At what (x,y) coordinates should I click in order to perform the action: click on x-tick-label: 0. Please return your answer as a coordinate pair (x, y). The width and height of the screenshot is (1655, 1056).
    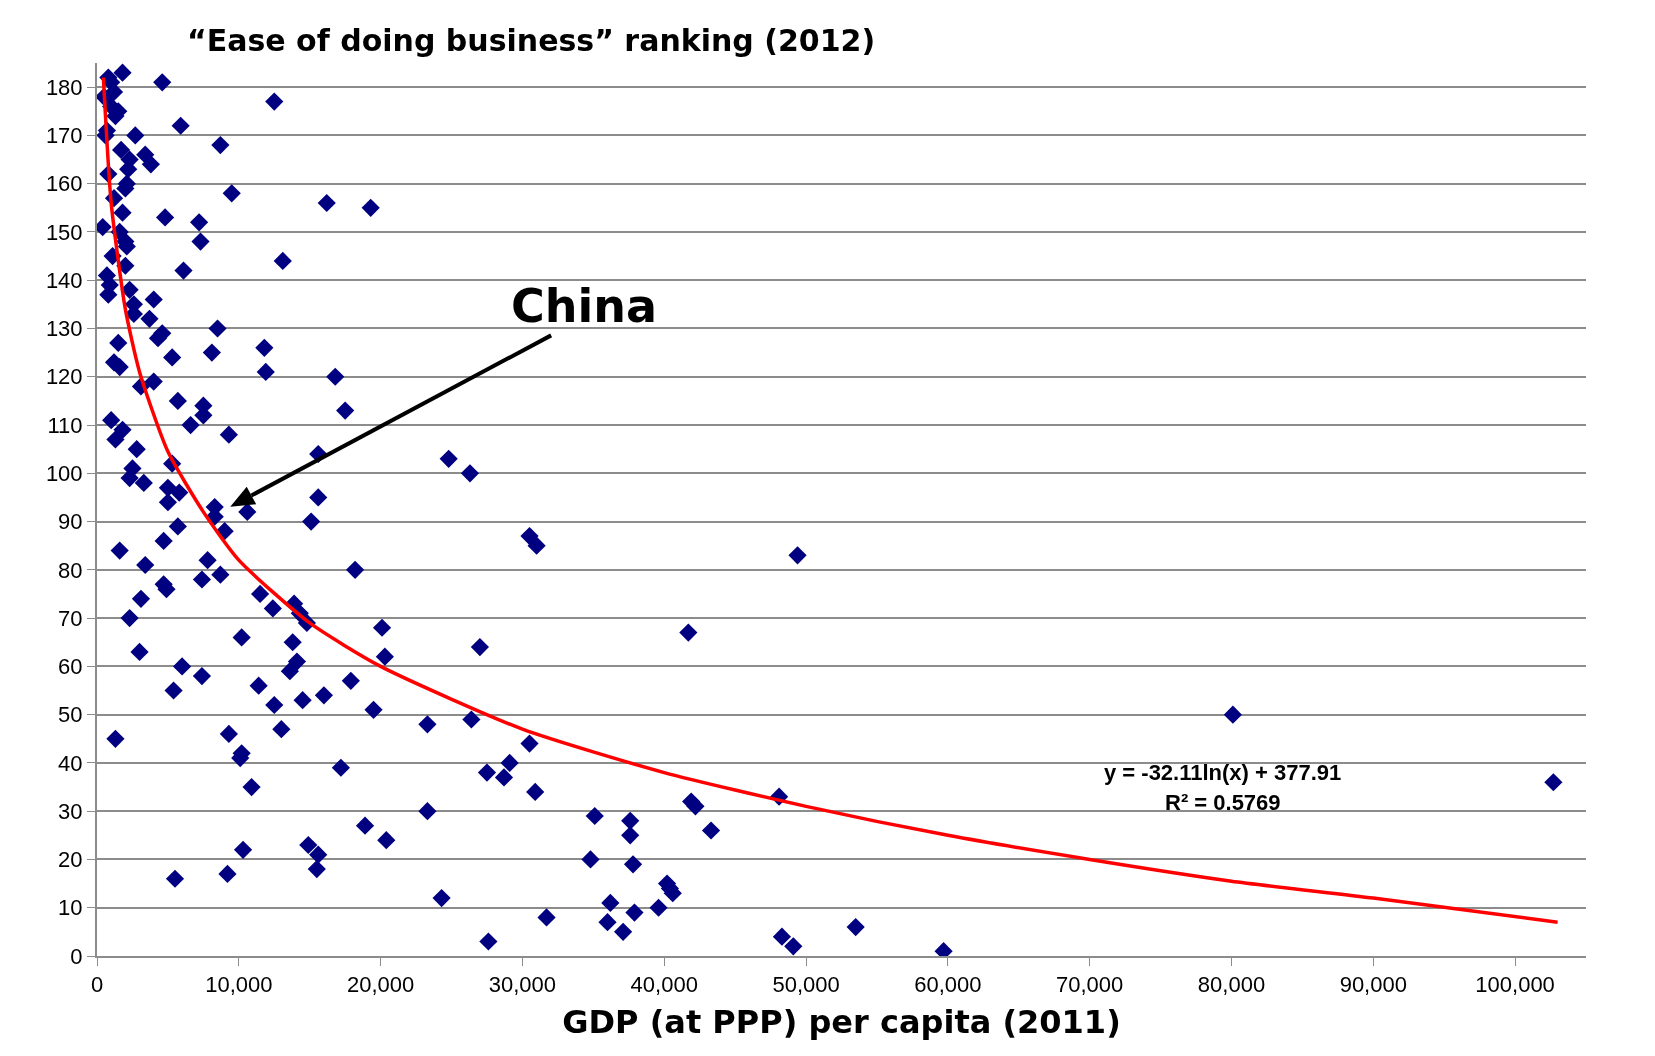
    Looking at the image, I should click on (97, 985).